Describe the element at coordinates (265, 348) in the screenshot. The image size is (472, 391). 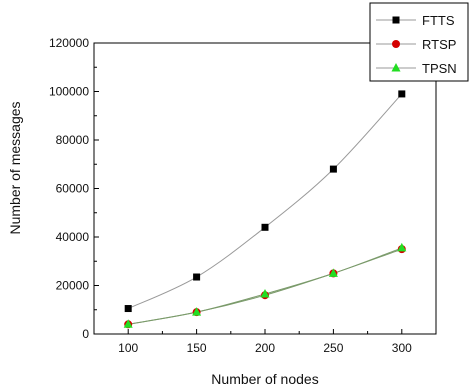
I see `x-tick-label: 200` at that location.